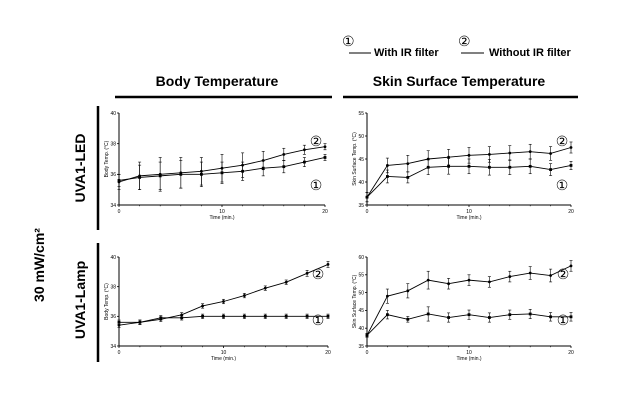 The width and height of the screenshot is (640, 408). What do you see at coordinates (113, 206) in the screenshot?
I see `y-tick-label: 34` at bounding box center [113, 206].